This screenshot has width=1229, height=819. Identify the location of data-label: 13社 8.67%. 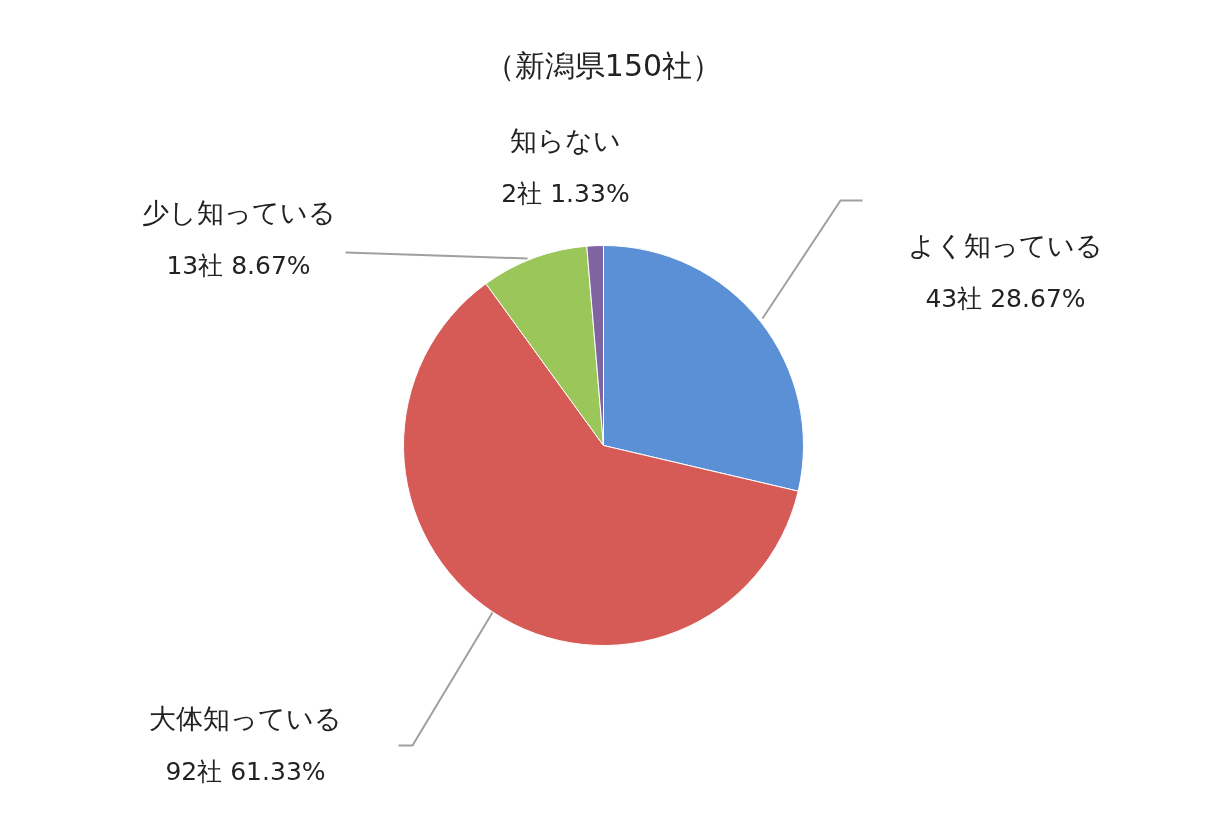
(238, 265).